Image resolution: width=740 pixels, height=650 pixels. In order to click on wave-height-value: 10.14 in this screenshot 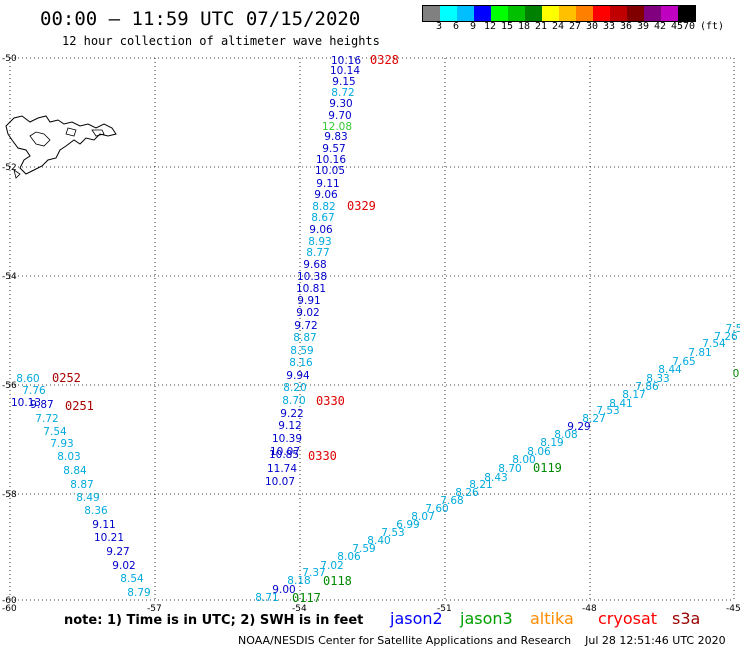, I will do `click(345, 71)`.